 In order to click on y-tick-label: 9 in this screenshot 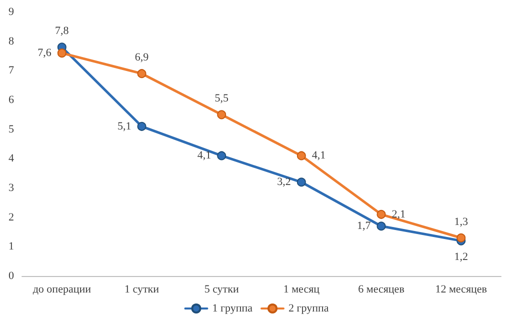, I will do `click(11, 12)`.